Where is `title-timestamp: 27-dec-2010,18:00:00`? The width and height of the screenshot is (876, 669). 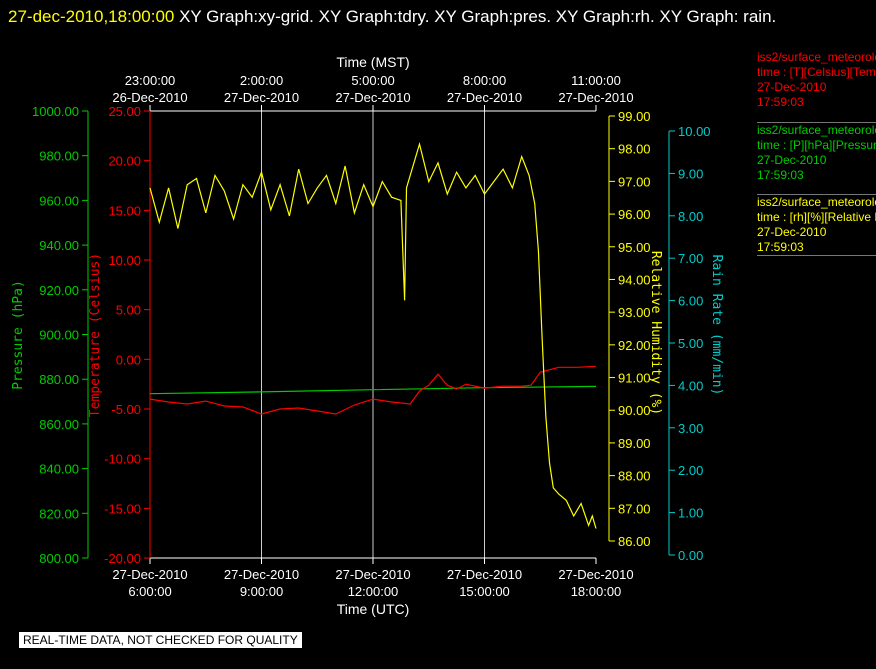 title-timestamp: 27-dec-2010,18:00:00 is located at coordinates (91, 16).